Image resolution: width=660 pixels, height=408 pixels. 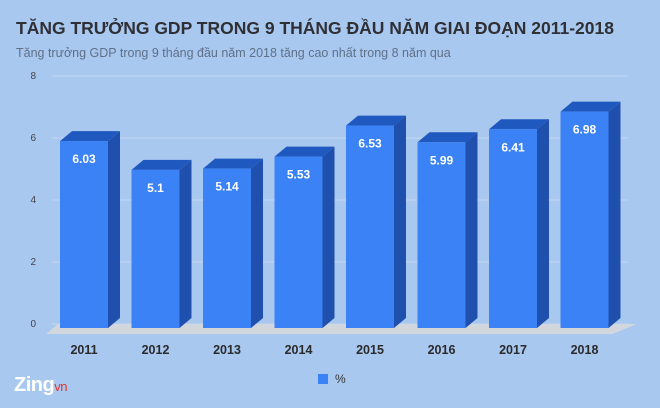 I want to click on data-label: 5.53, so click(x=299, y=175).